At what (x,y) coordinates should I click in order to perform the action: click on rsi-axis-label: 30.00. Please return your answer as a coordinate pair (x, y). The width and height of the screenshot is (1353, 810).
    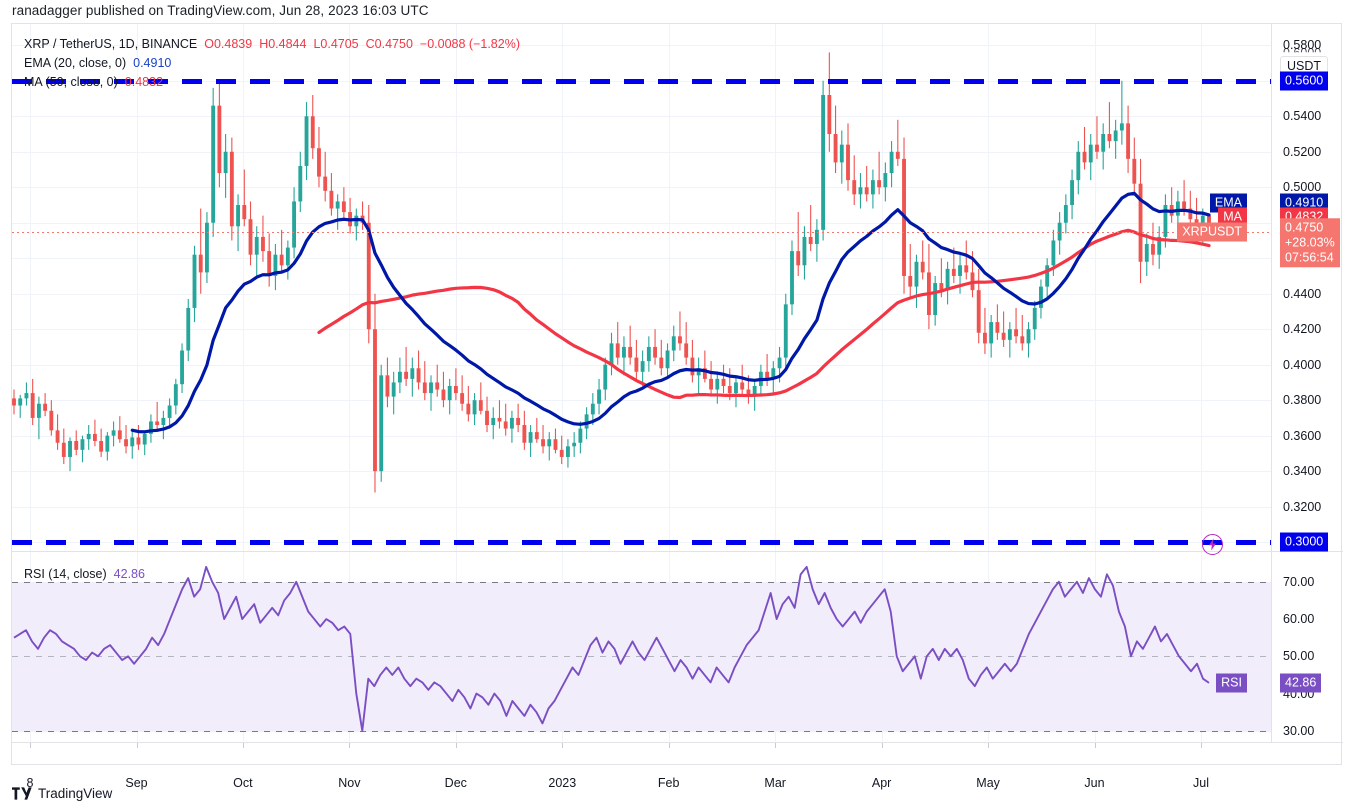
    Looking at the image, I should click on (1299, 730).